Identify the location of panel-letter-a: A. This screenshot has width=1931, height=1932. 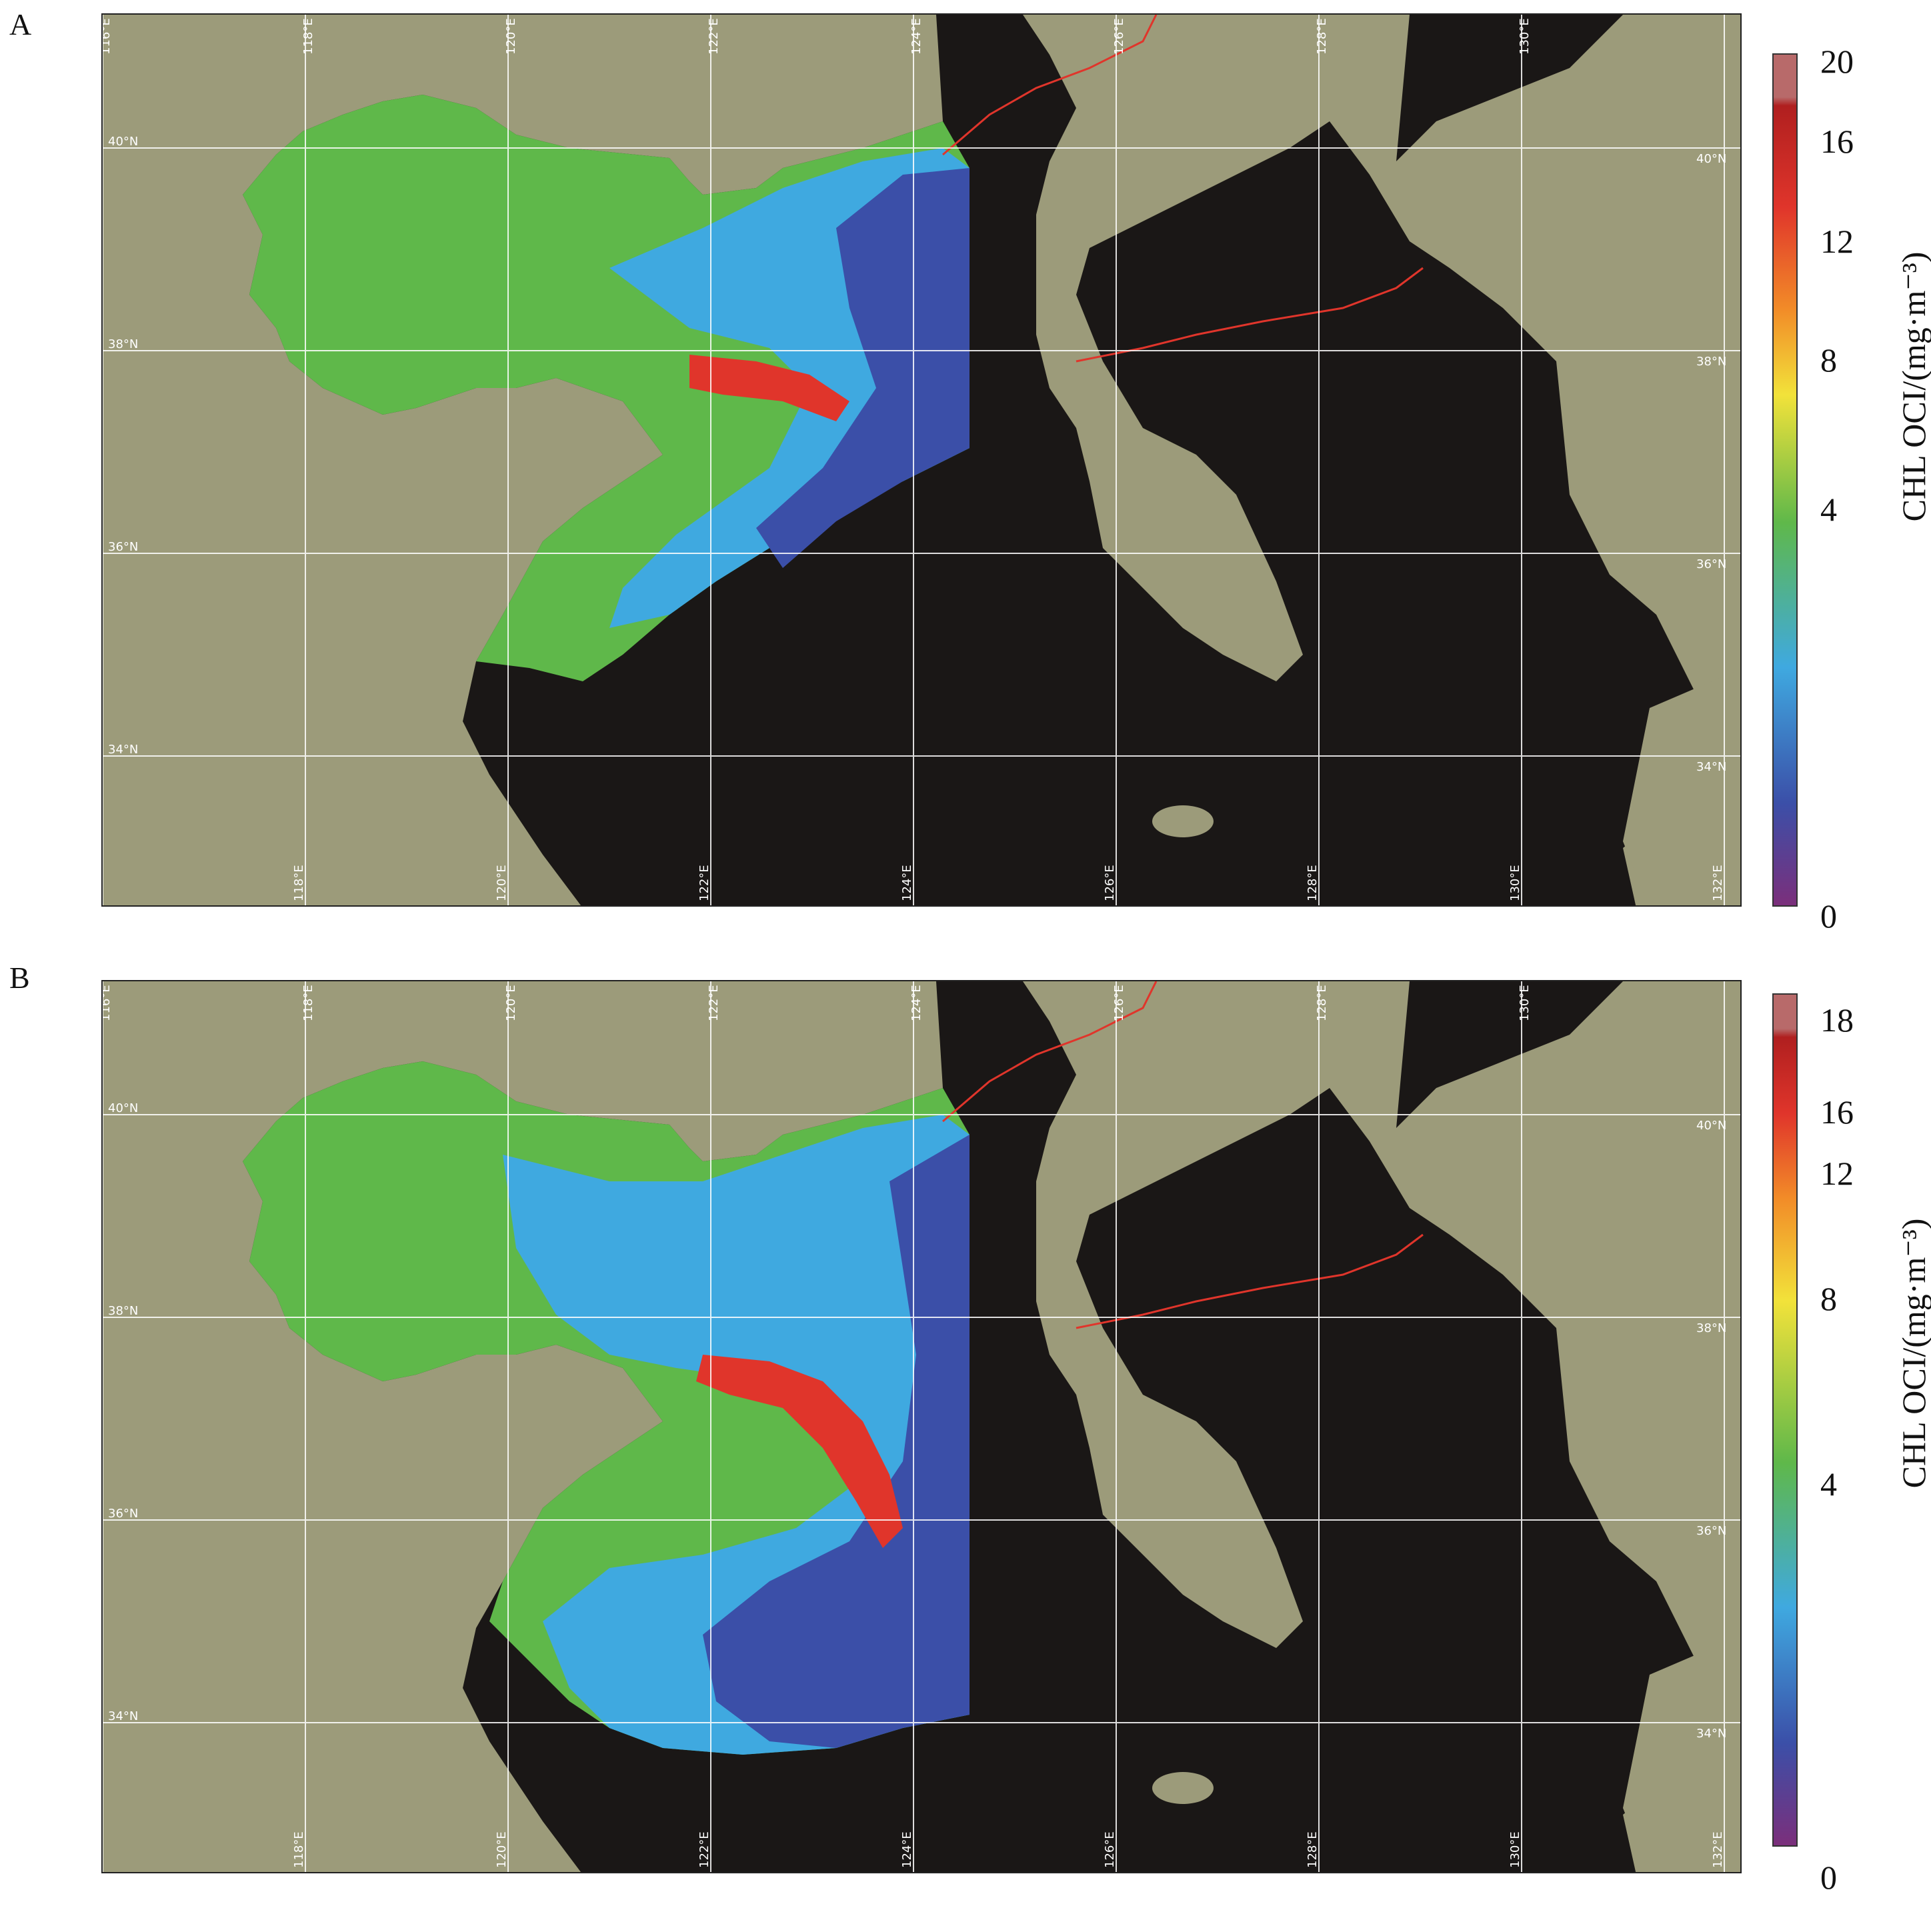
(20, 24).